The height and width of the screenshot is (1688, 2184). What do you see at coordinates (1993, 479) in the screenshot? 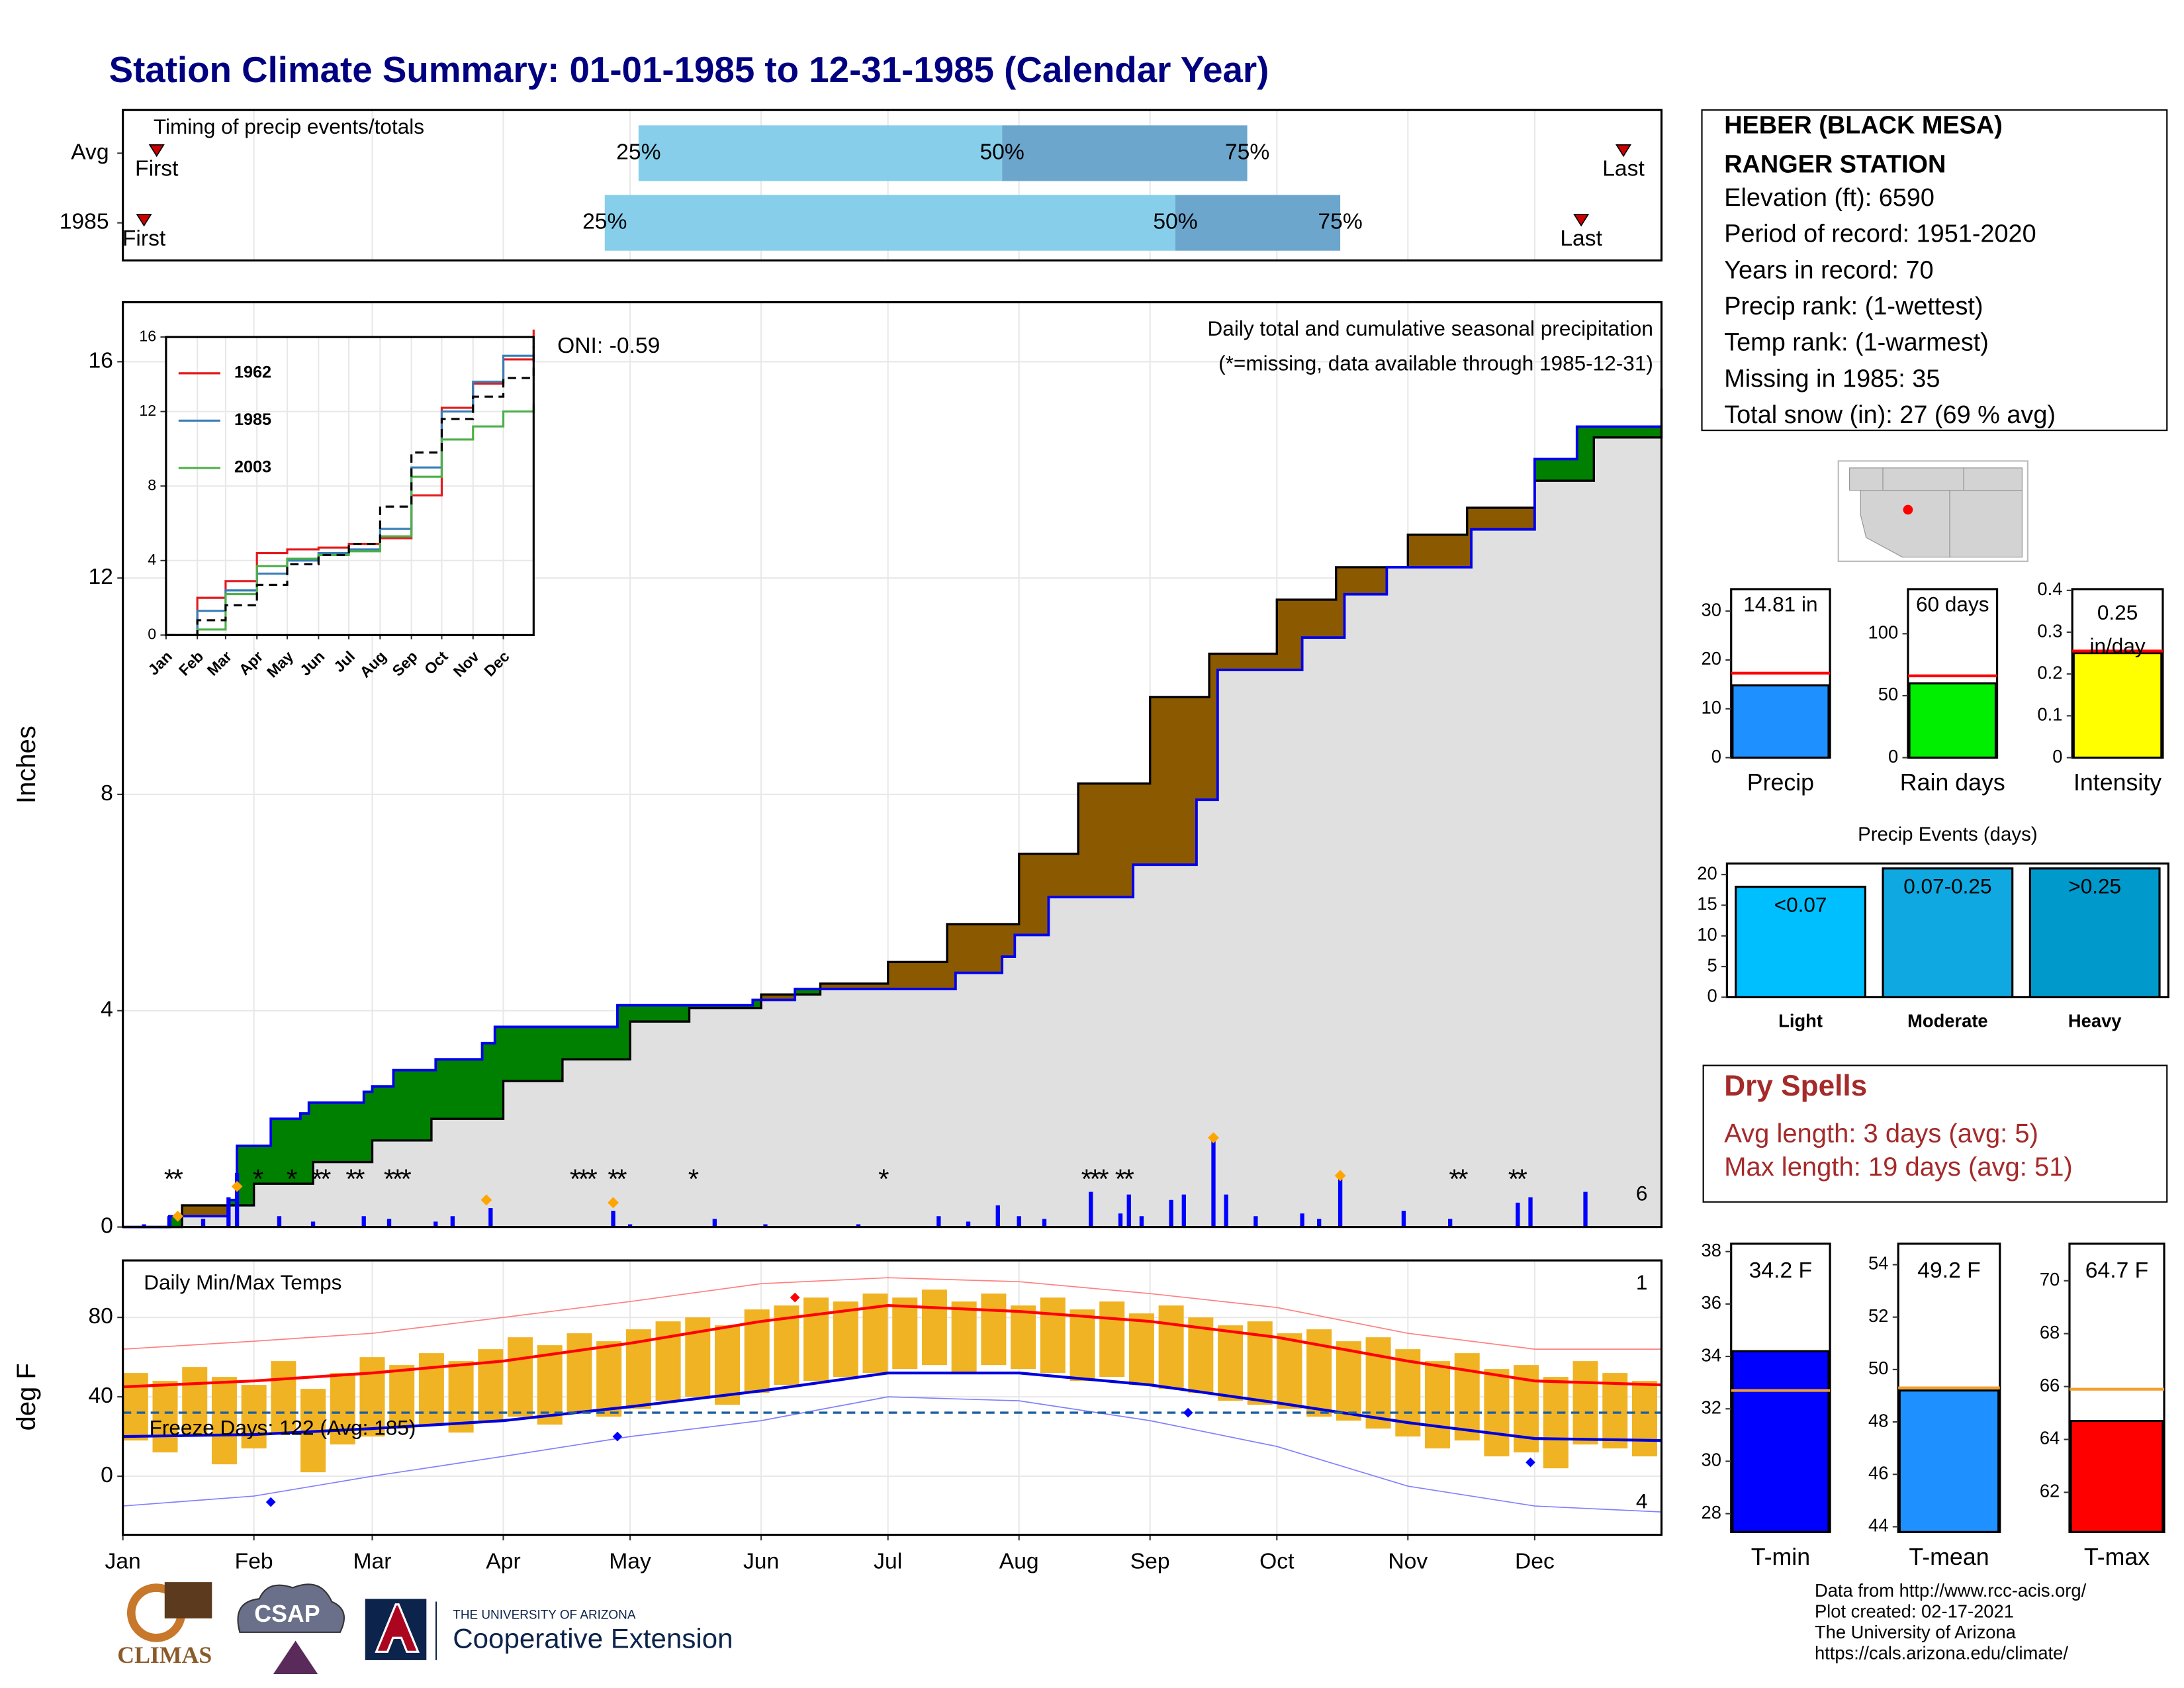
I see `map-state` at bounding box center [1993, 479].